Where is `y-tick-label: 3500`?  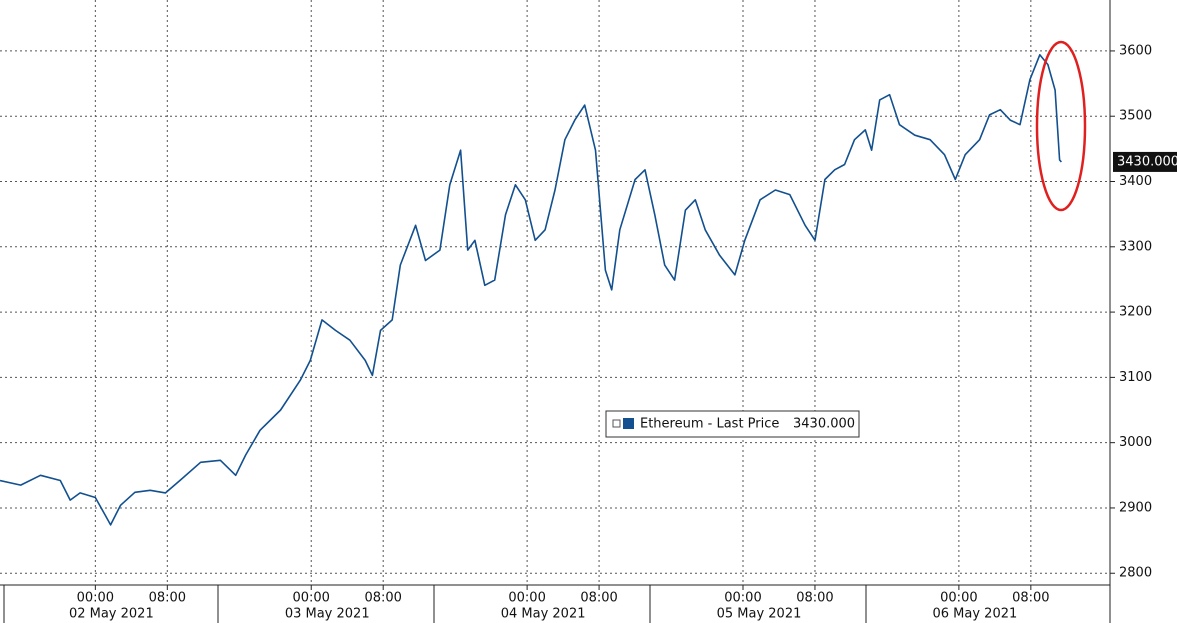
y-tick-label: 3500 is located at coordinates (1135, 116).